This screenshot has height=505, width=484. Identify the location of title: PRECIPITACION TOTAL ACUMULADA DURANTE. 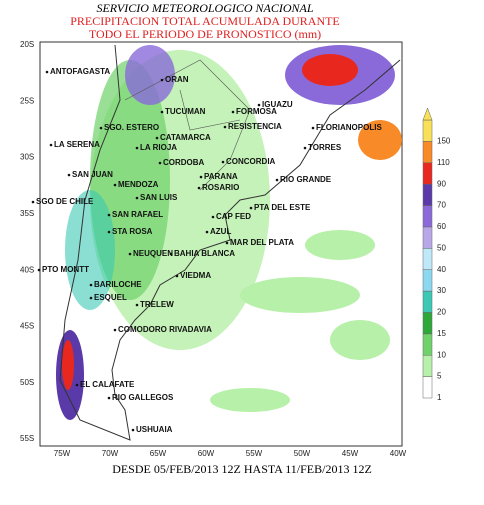
(205, 21).